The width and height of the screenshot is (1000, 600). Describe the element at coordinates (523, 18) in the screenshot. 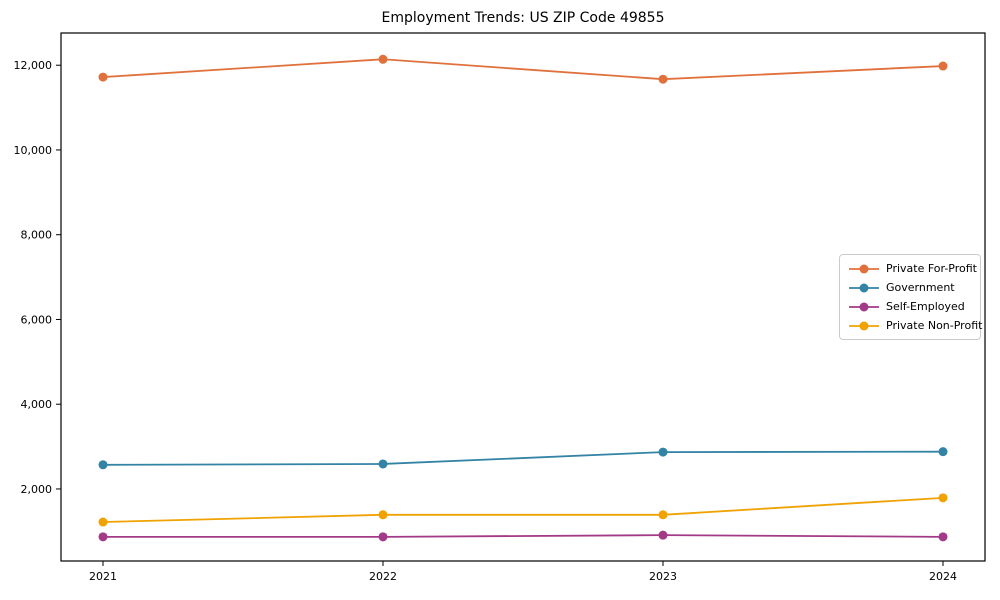

I see `chart-title: Employment Trends: US ZIP Code 49855` at that location.